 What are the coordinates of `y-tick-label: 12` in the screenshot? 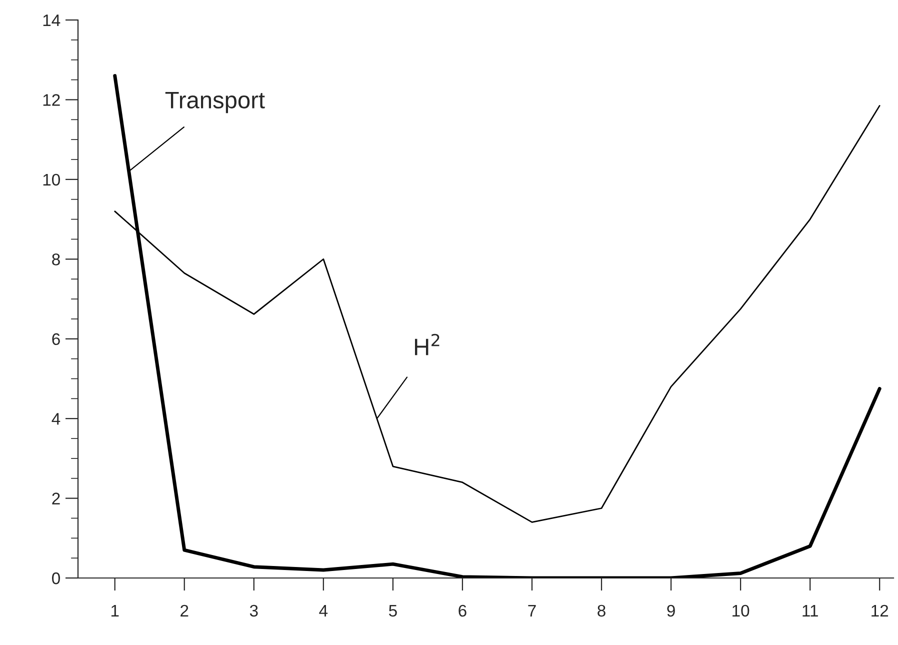 It's located at (51, 100).